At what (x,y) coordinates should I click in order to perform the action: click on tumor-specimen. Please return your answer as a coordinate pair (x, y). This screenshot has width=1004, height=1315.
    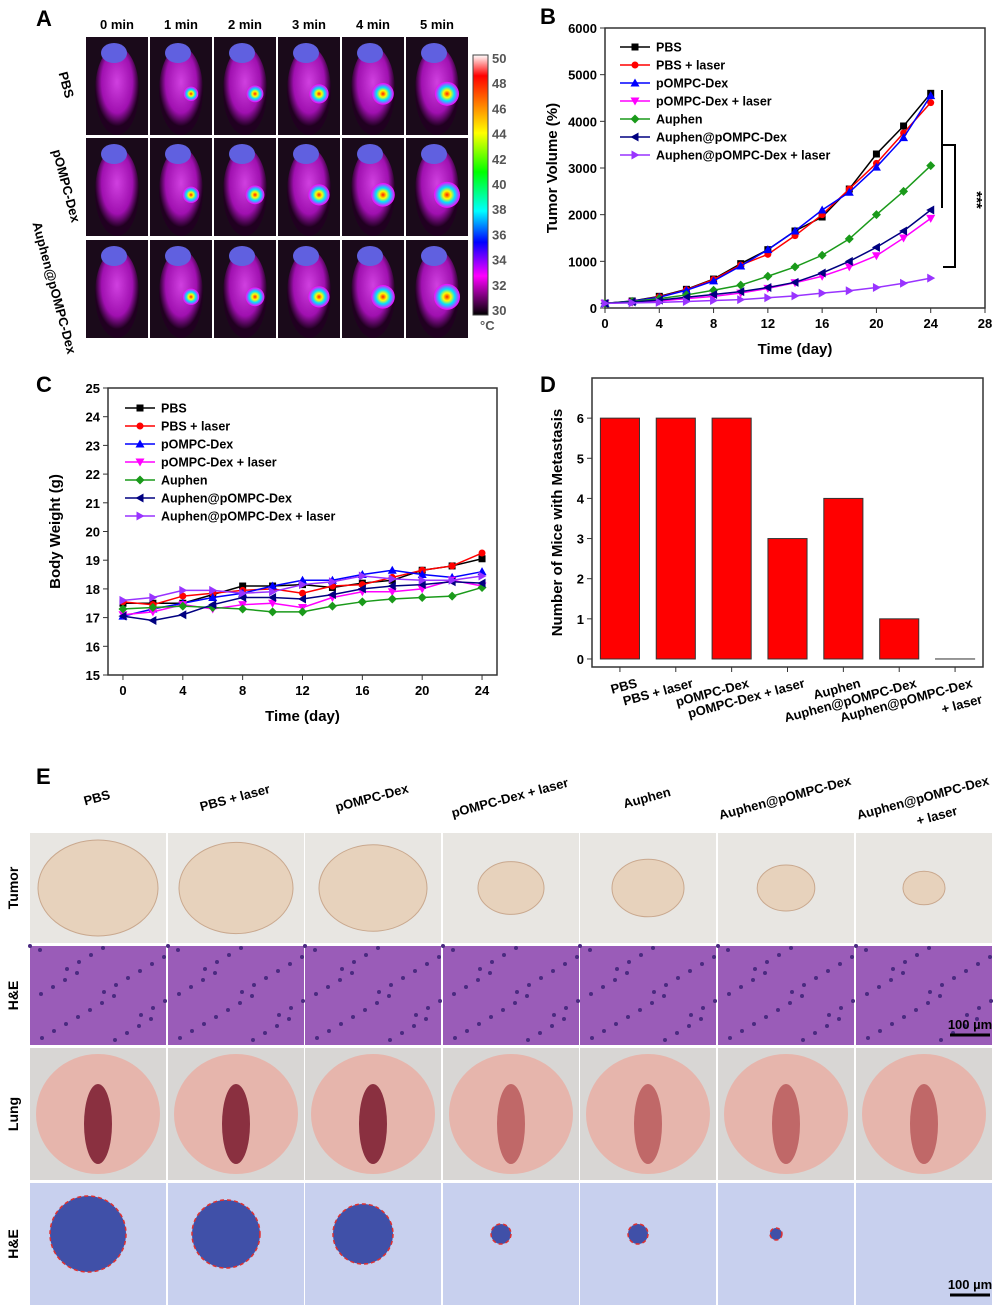
    Looking at the image, I should click on (373, 888).